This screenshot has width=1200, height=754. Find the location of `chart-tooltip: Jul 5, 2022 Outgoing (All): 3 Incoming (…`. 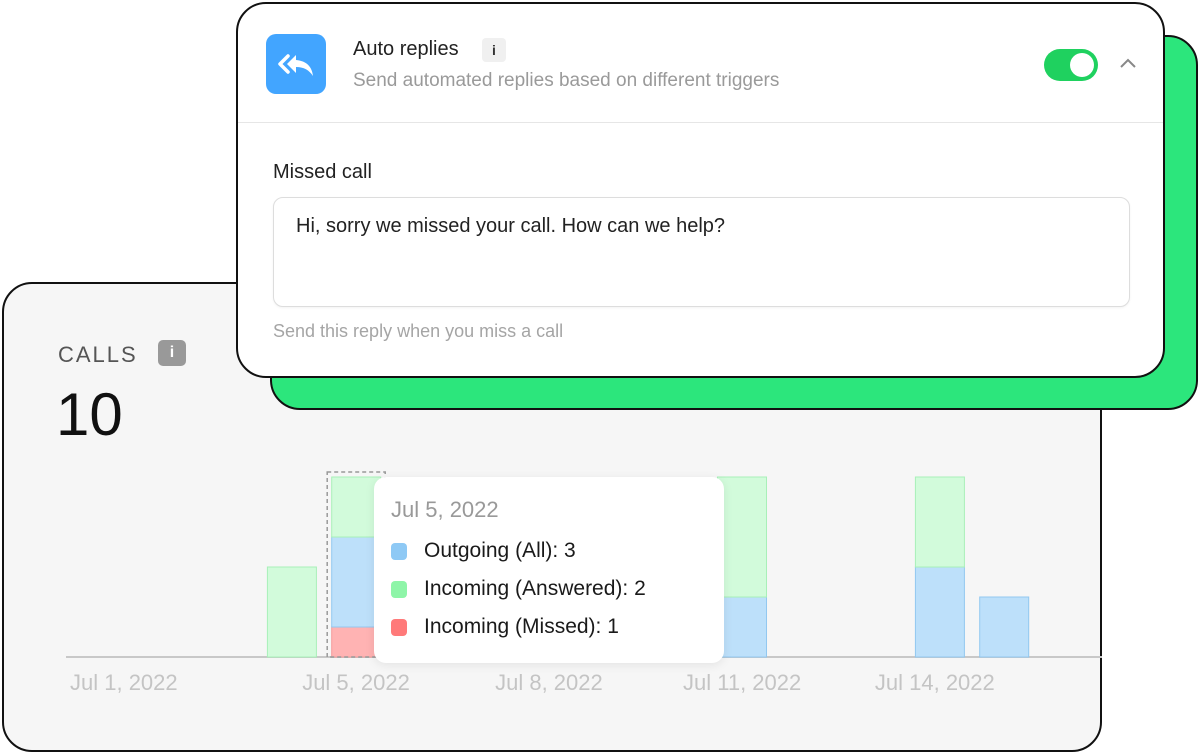

chart-tooltip: Jul 5, 2022 Outgoing (All): 3 Incoming (… is located at coordinates (549, 570).